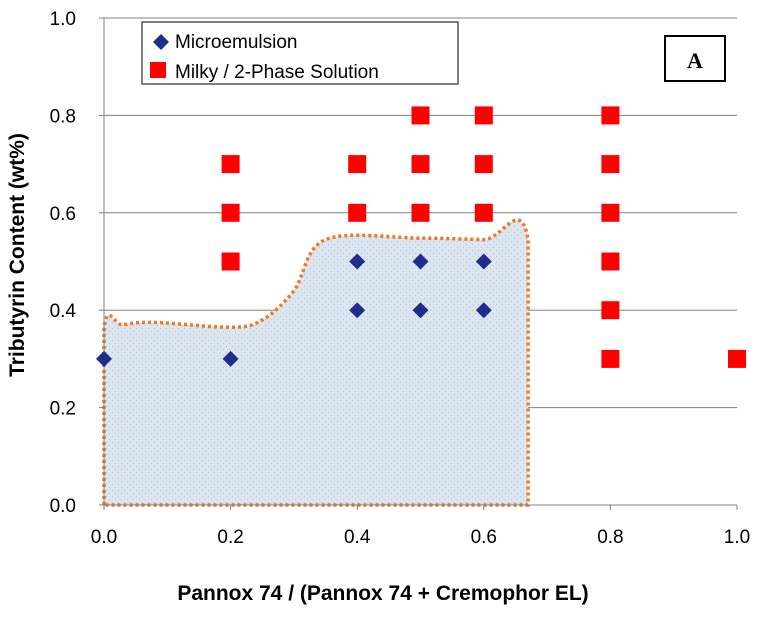 The width and height of the screenshot is (759, 618). What do you see at coordinates (63, 506) in the screenshot?
I see `y-tick-label-0: 0.0` at bounding box center [63, 506].